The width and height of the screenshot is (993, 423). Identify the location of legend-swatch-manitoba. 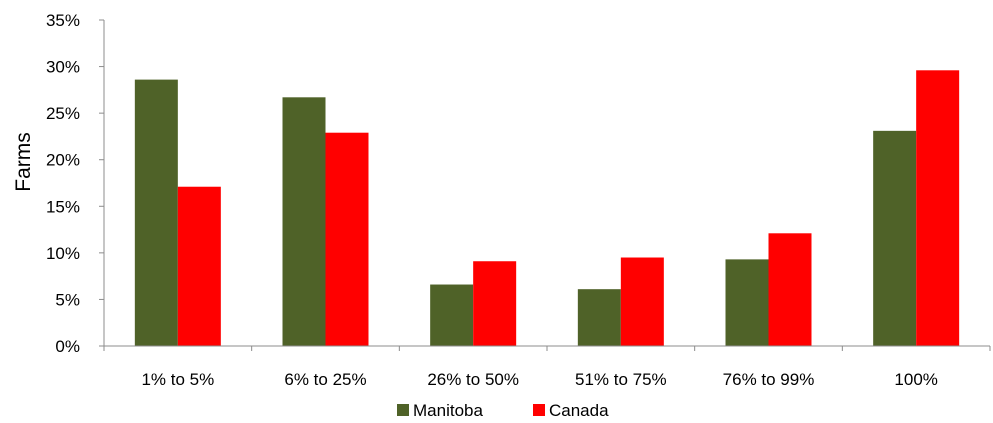
(403, 410).